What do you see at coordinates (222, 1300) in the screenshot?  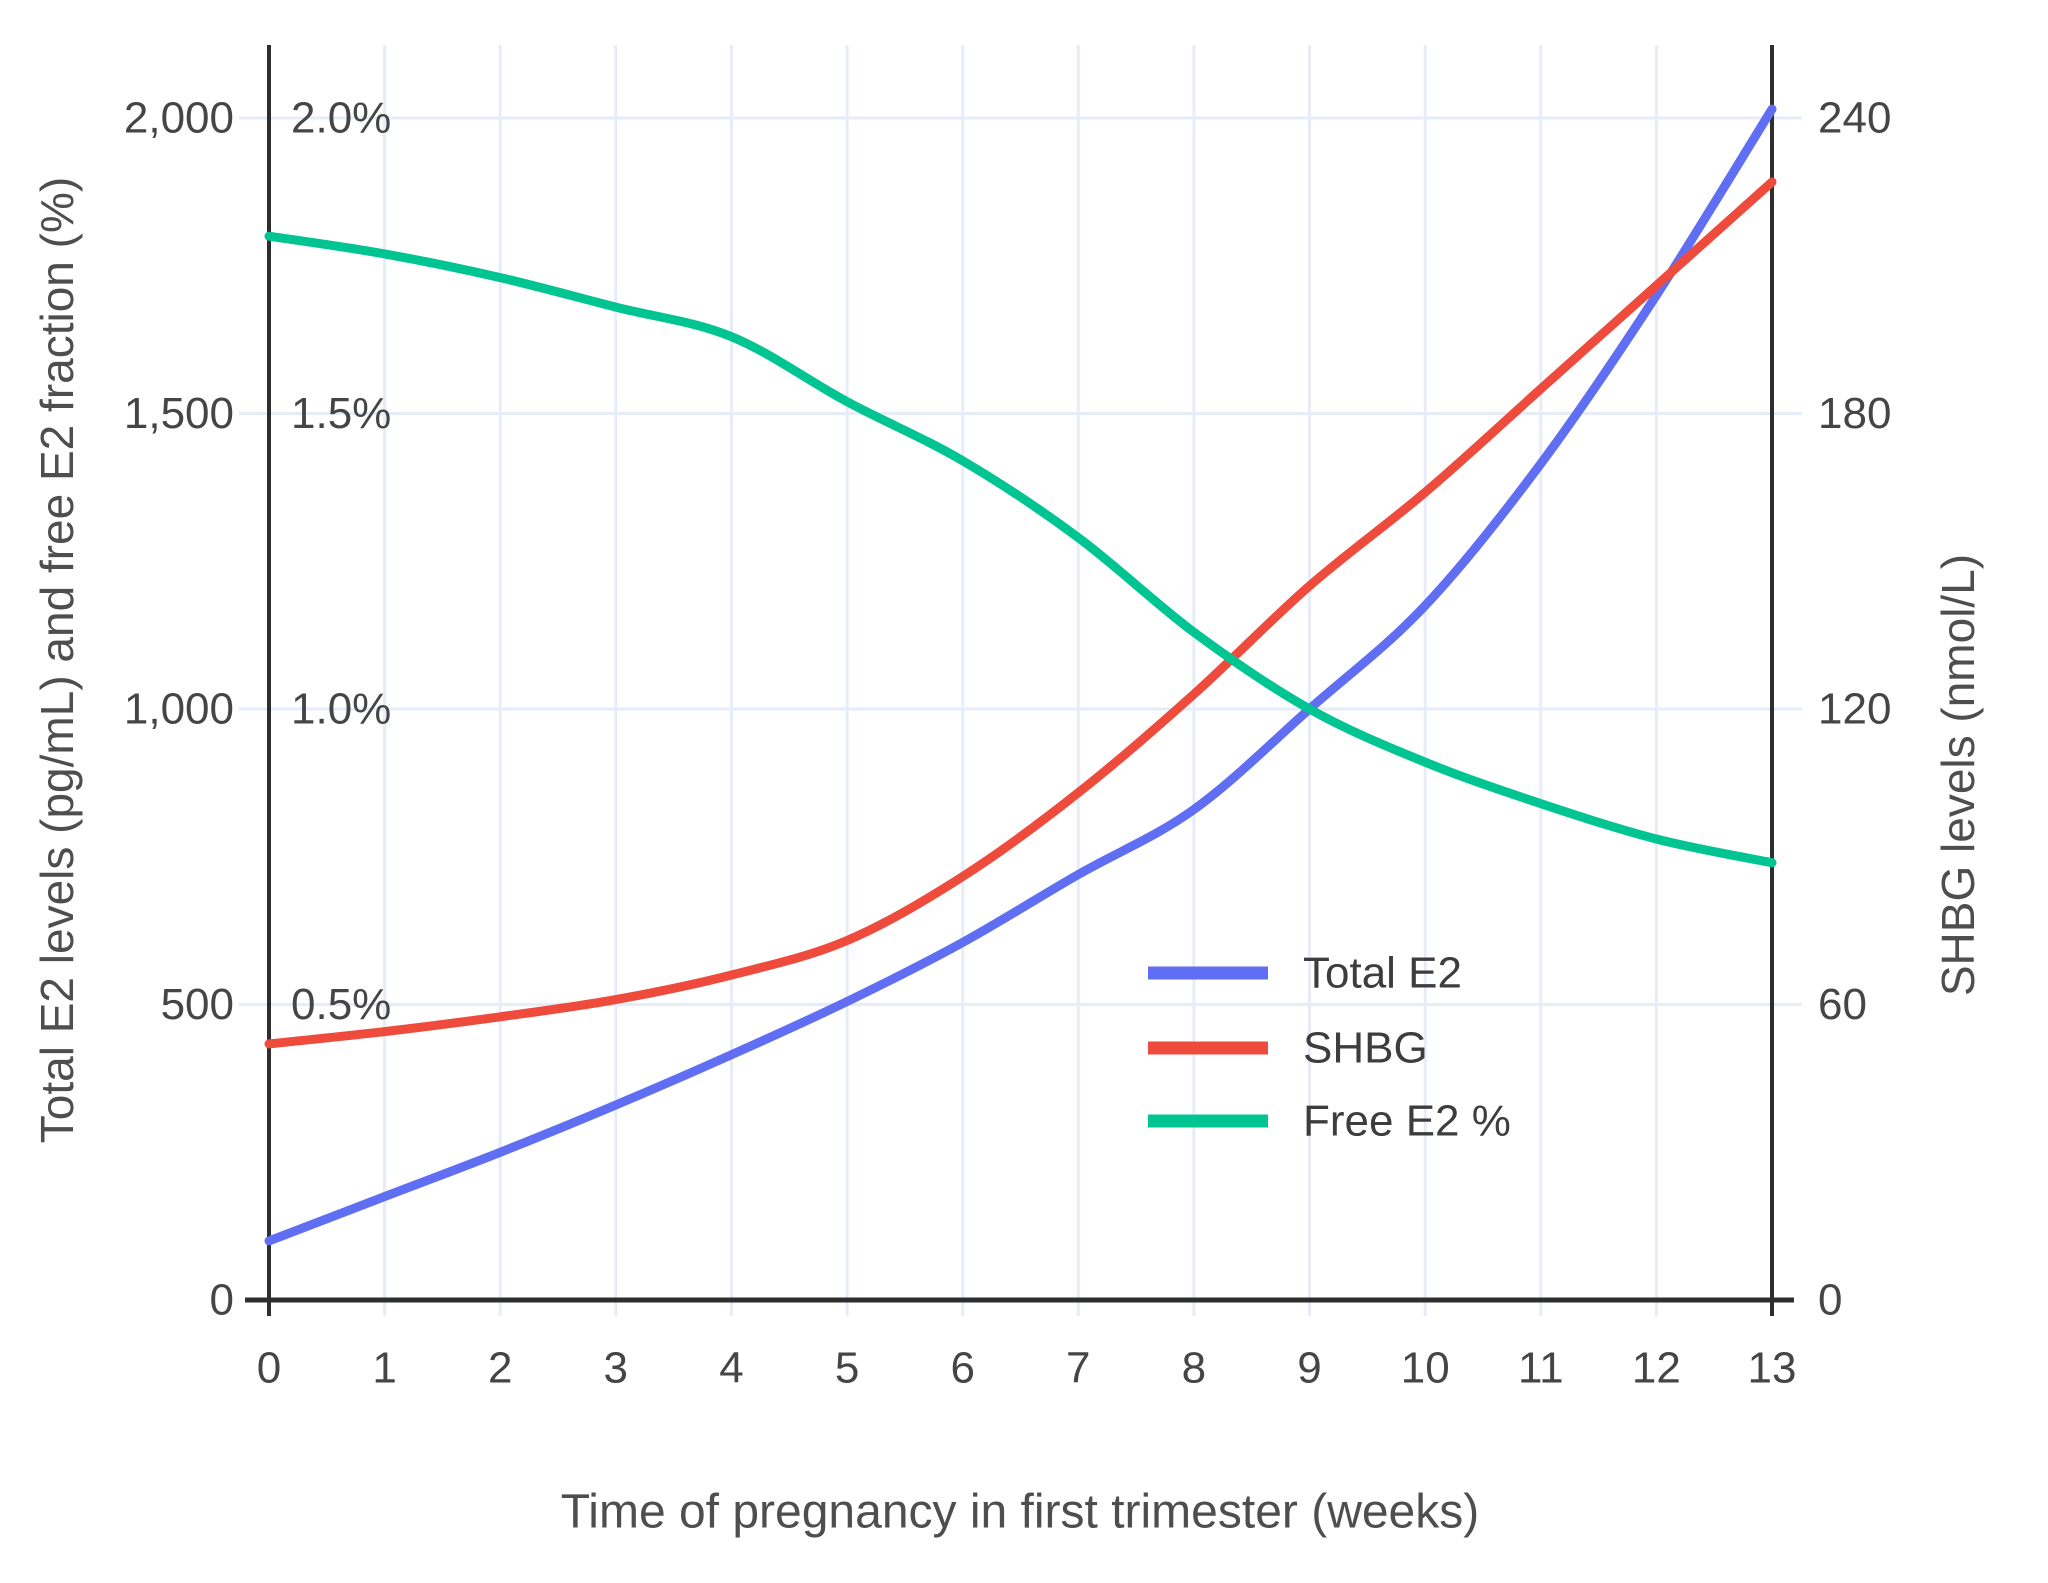 I see `y-left-tick-label: 0` at bounding box center [222, 1300].